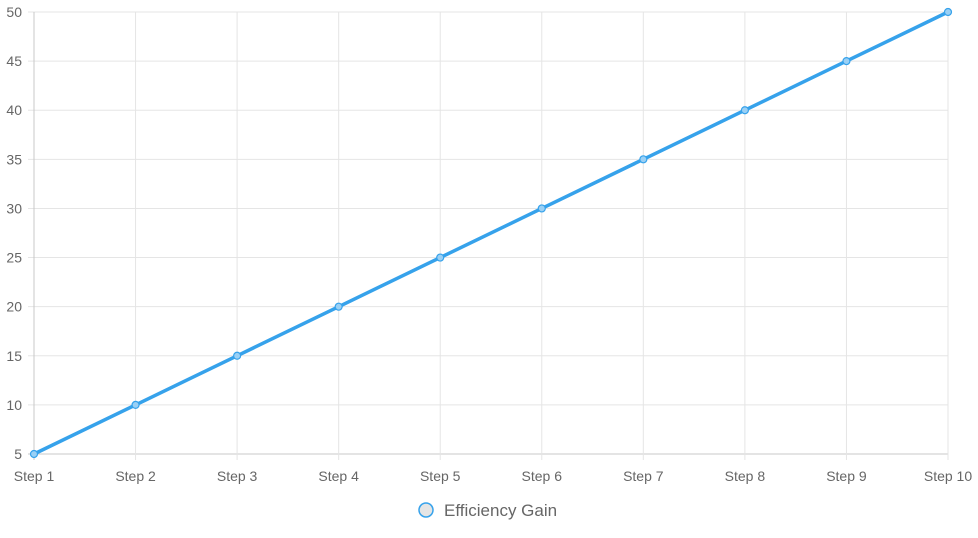 The image size is (978, 538). Describe the element at coordinates (14, 356) in the screenshot. I see `y-tick-label: 15` at that location.